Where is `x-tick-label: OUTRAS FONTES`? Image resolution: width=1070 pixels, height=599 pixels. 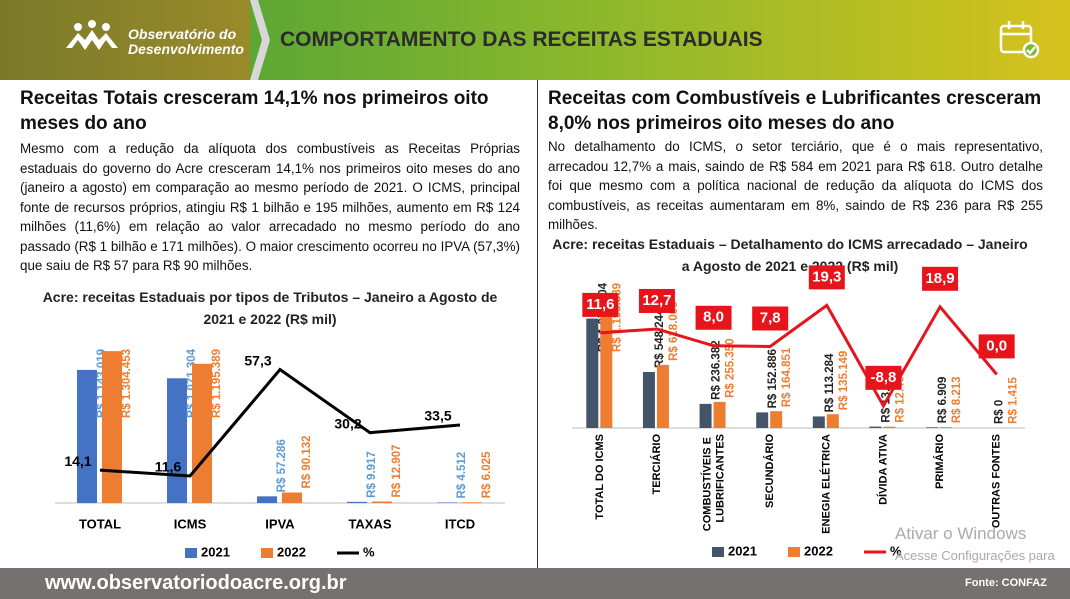
x-tick-label: OUTRAS FONTES is located at coordinates (997, 481).